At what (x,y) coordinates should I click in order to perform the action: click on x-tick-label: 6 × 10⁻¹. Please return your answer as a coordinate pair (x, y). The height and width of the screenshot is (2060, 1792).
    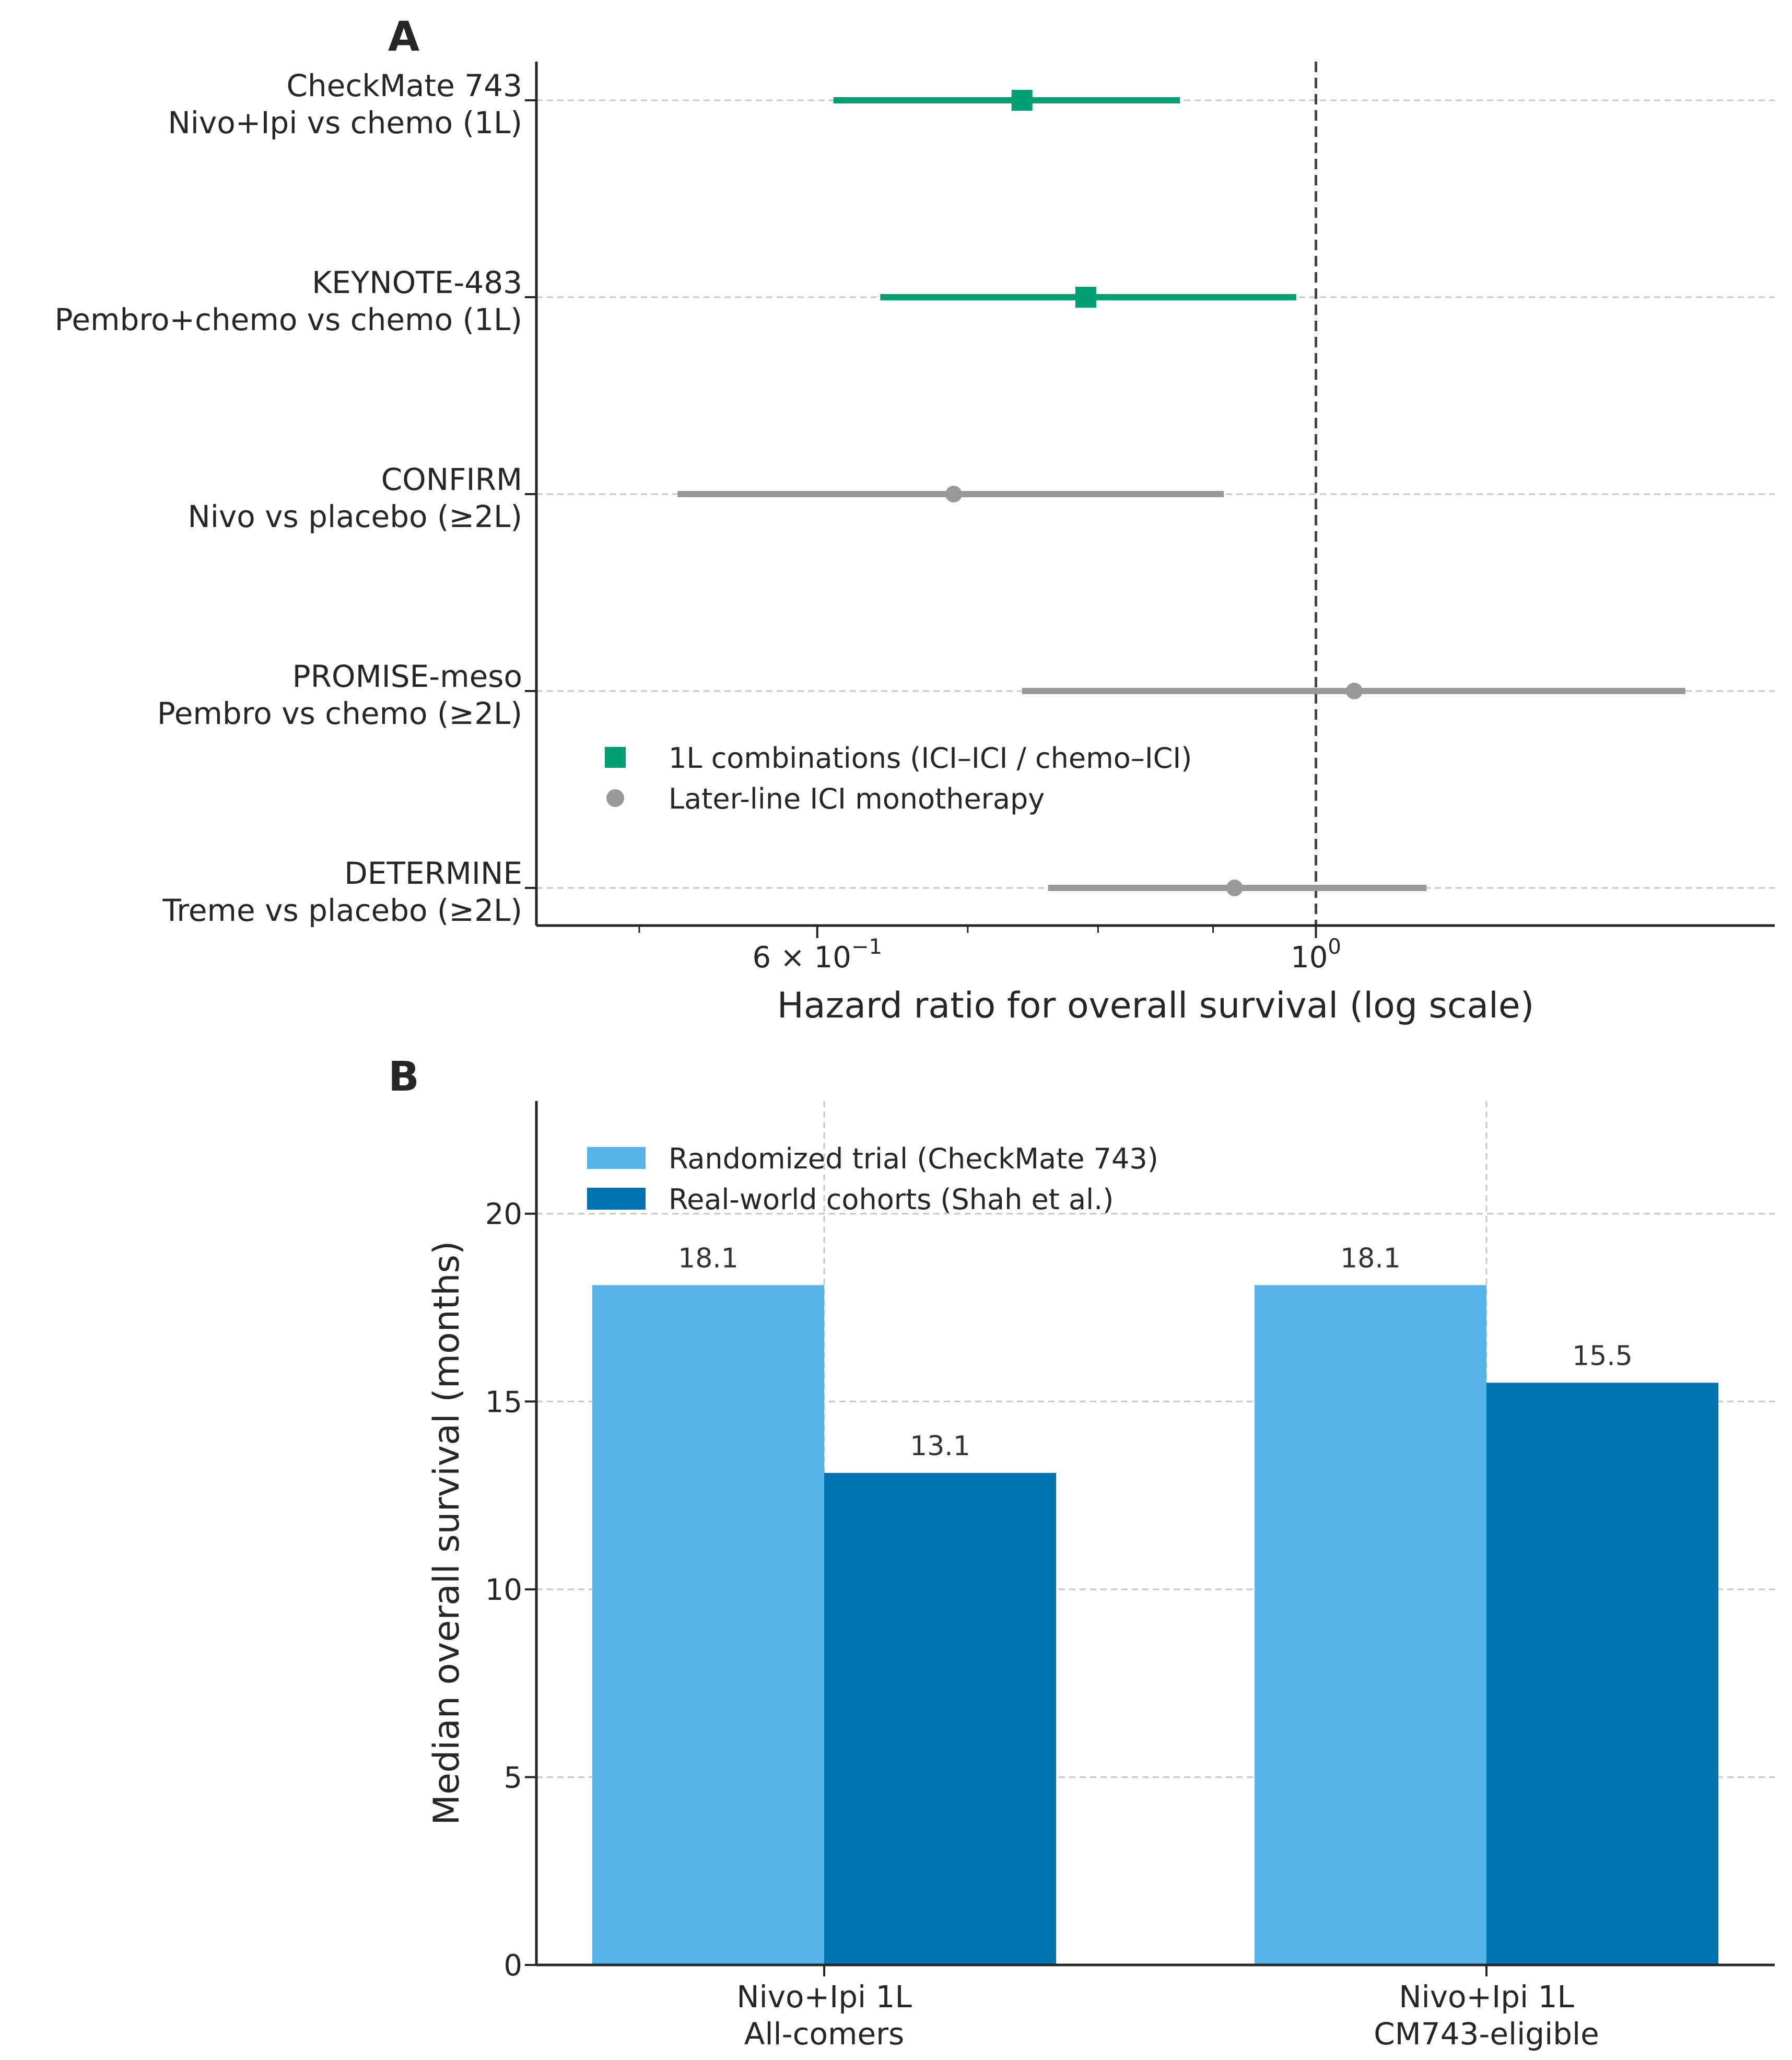
    Looking at the image, I should click on (818, 955).